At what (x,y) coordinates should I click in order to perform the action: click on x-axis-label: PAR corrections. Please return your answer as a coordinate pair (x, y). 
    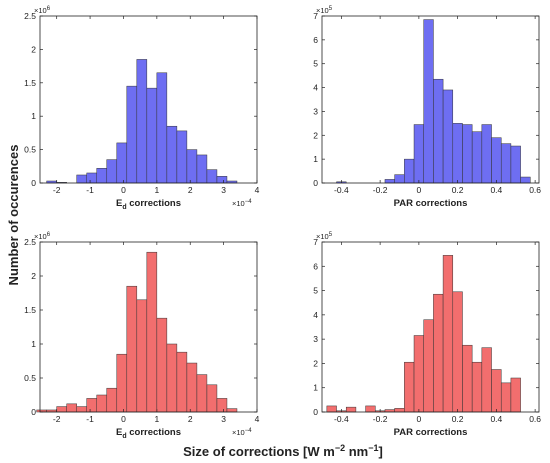
    Looking at the image, I should click on (431, 432).